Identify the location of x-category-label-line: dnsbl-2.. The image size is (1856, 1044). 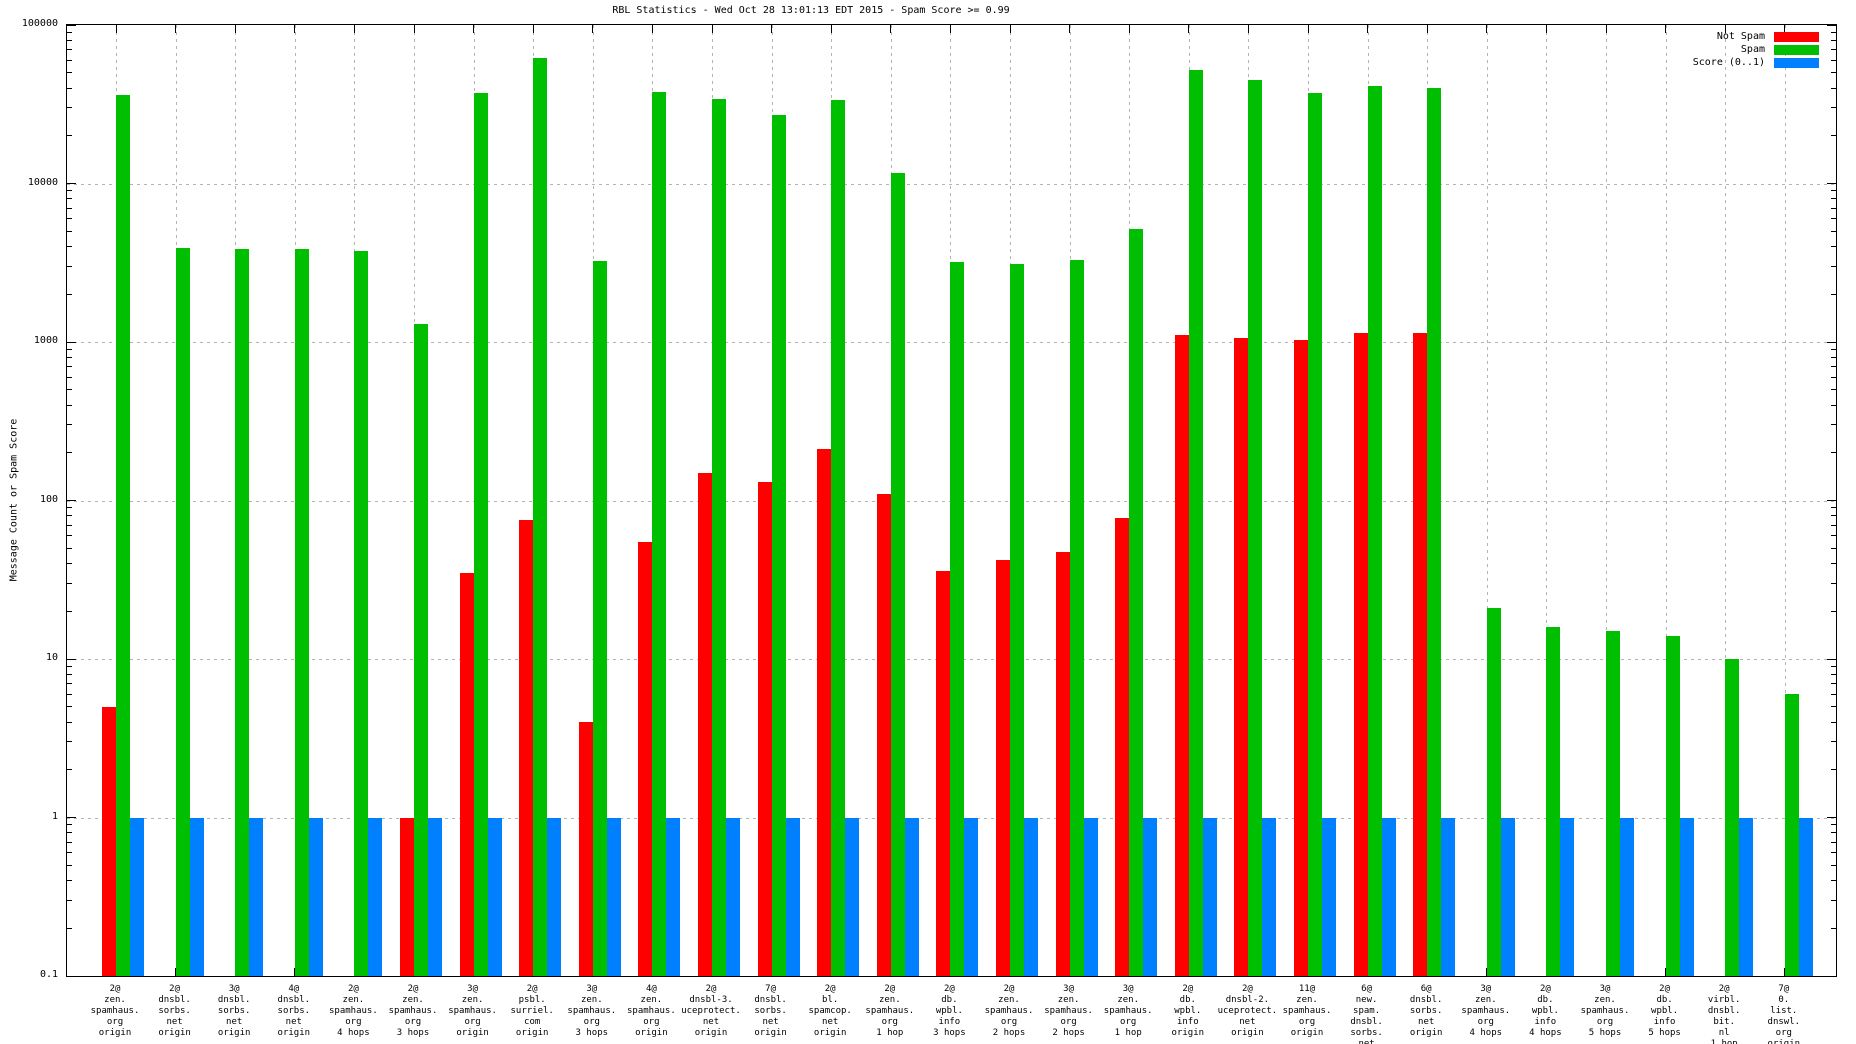
(1247, 1000).